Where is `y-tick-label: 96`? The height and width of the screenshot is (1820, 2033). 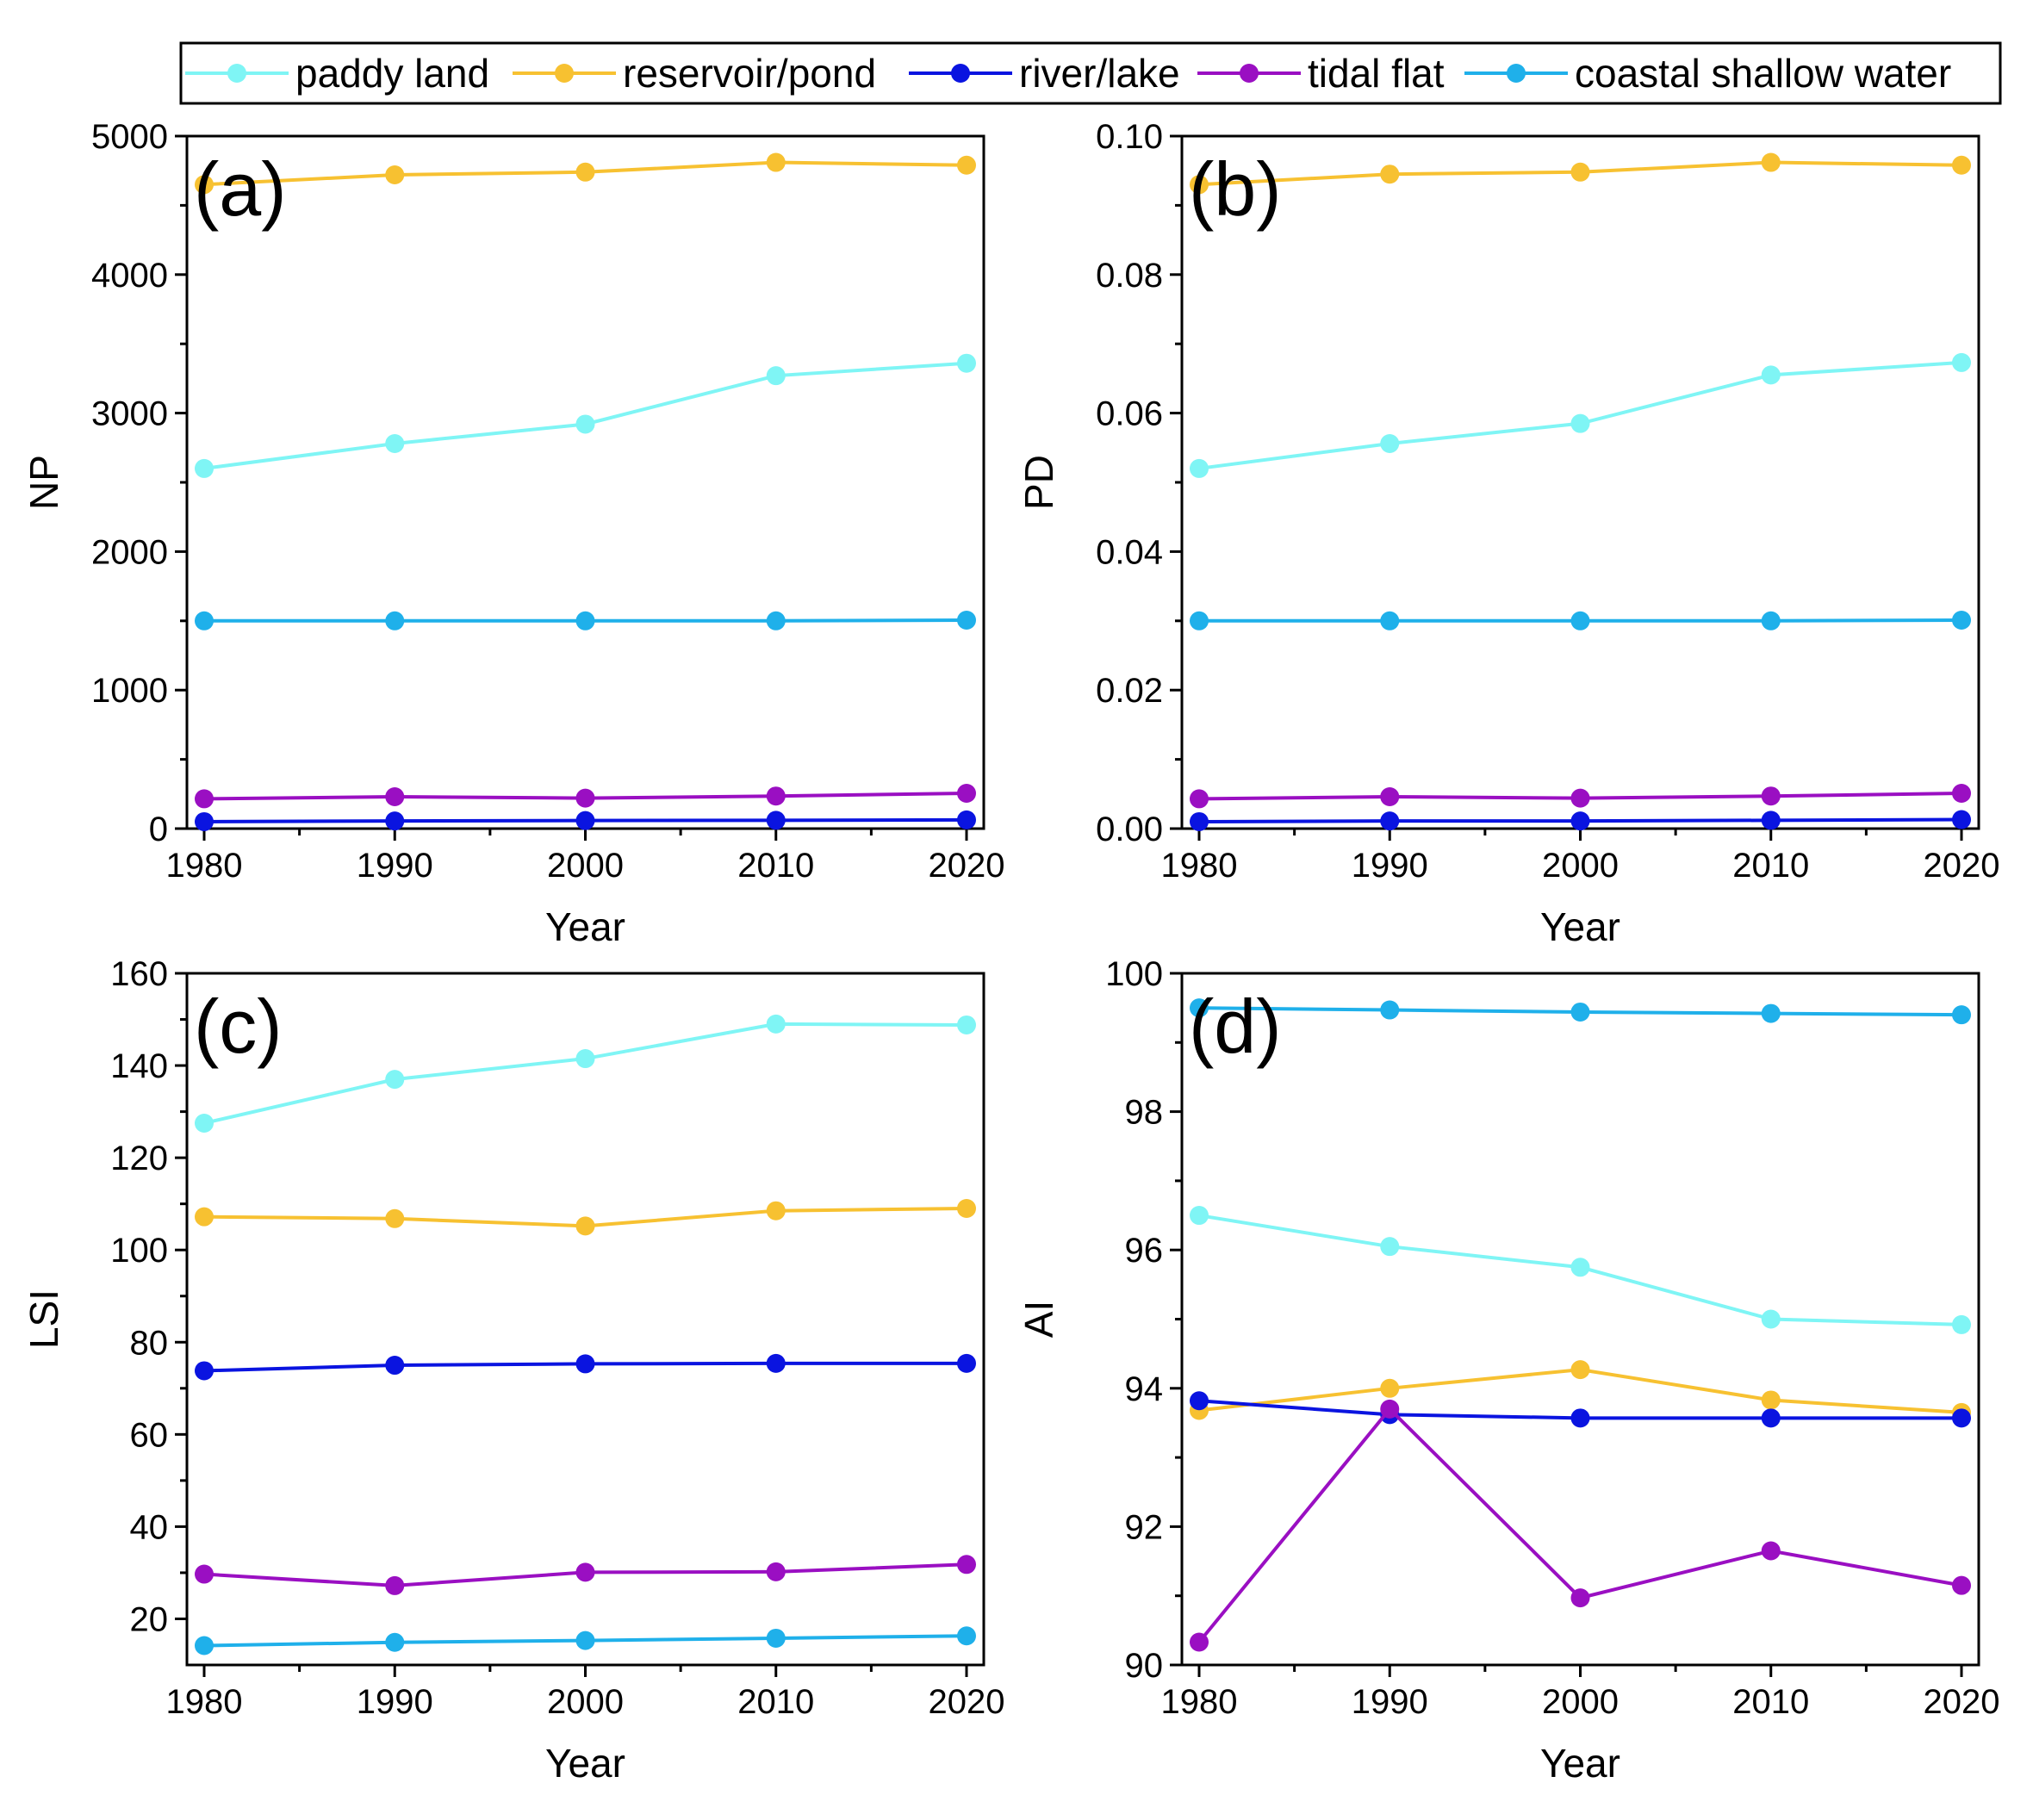 y-tick-label: 96 is located at coordinates (1144, 1251).